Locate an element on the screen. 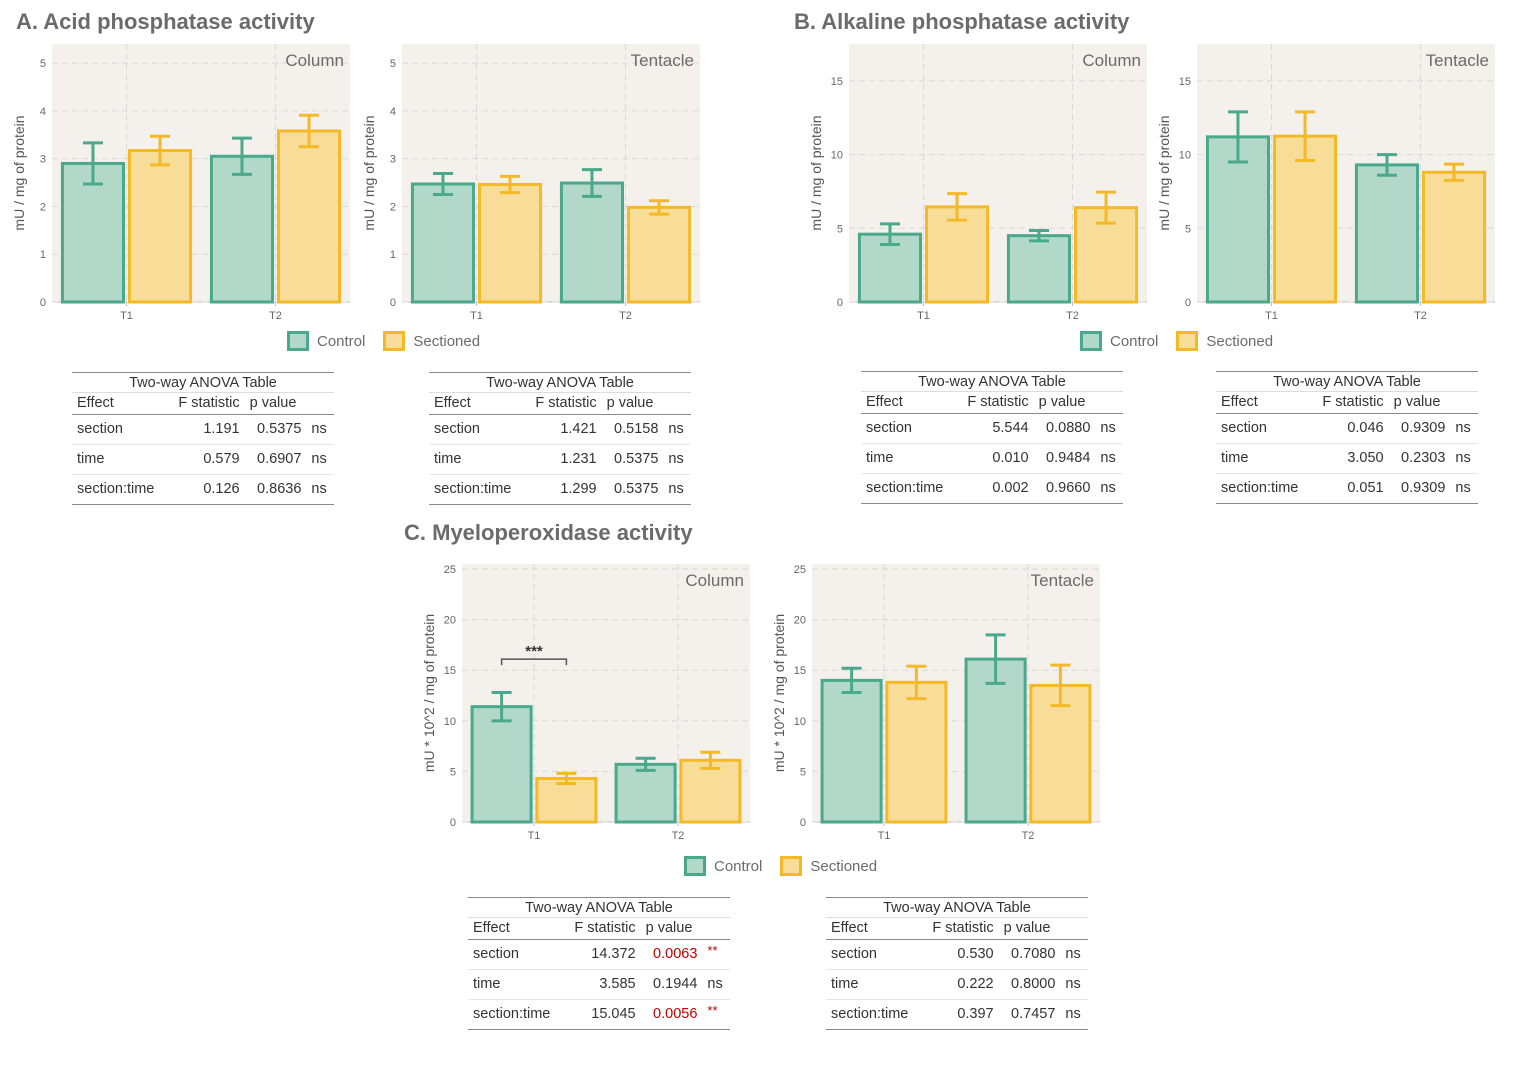  chart-acid-tentacle: 0 1 2 3 4 5 mU / mg of protein Tentacle T1 T2 is located at coordinates (530, 183).